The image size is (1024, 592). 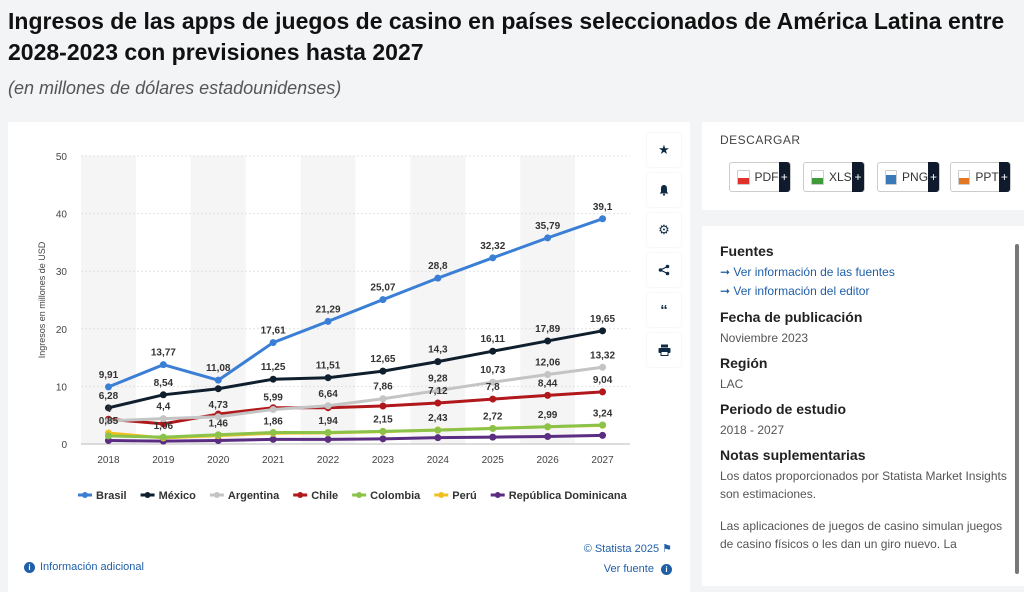 What do you see at coordinates (164, 383) in the screenshot?
I see `data-label: 8,54` at bounding box center [164, 383].